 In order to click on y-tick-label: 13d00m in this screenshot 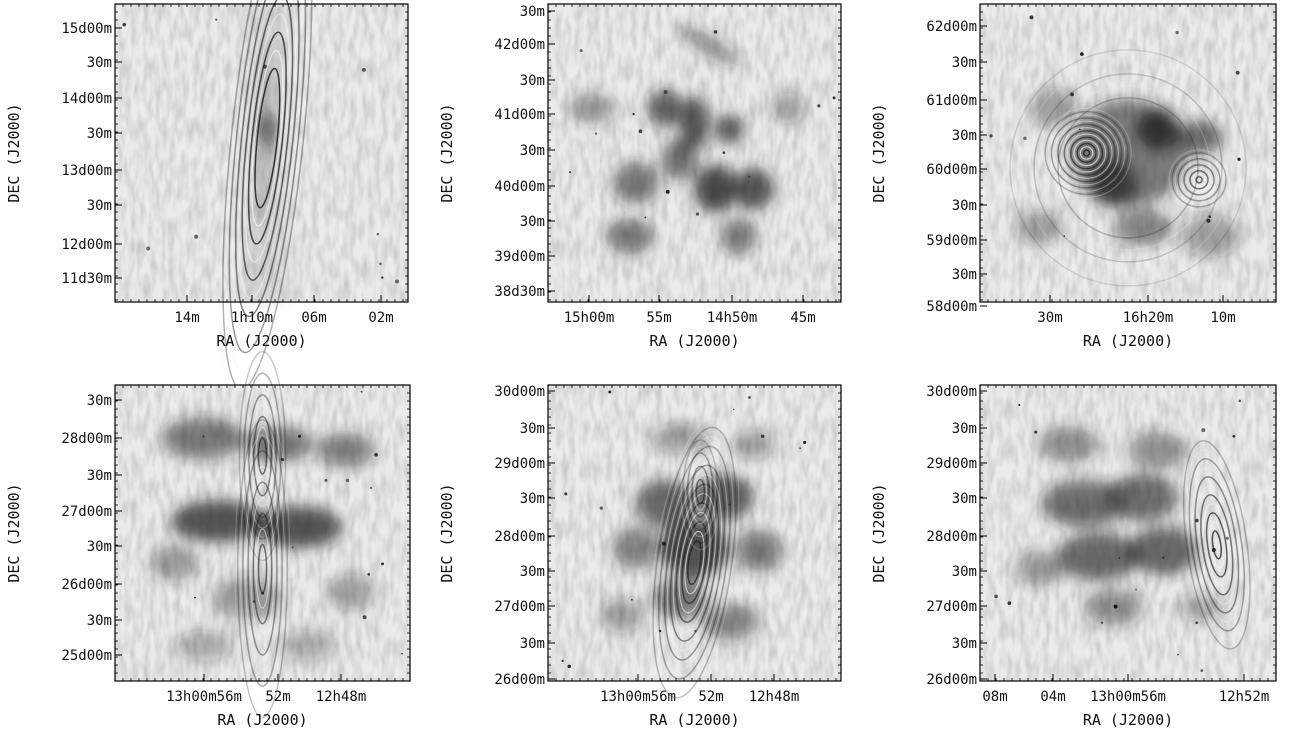, I will do `click(86, 171)`.